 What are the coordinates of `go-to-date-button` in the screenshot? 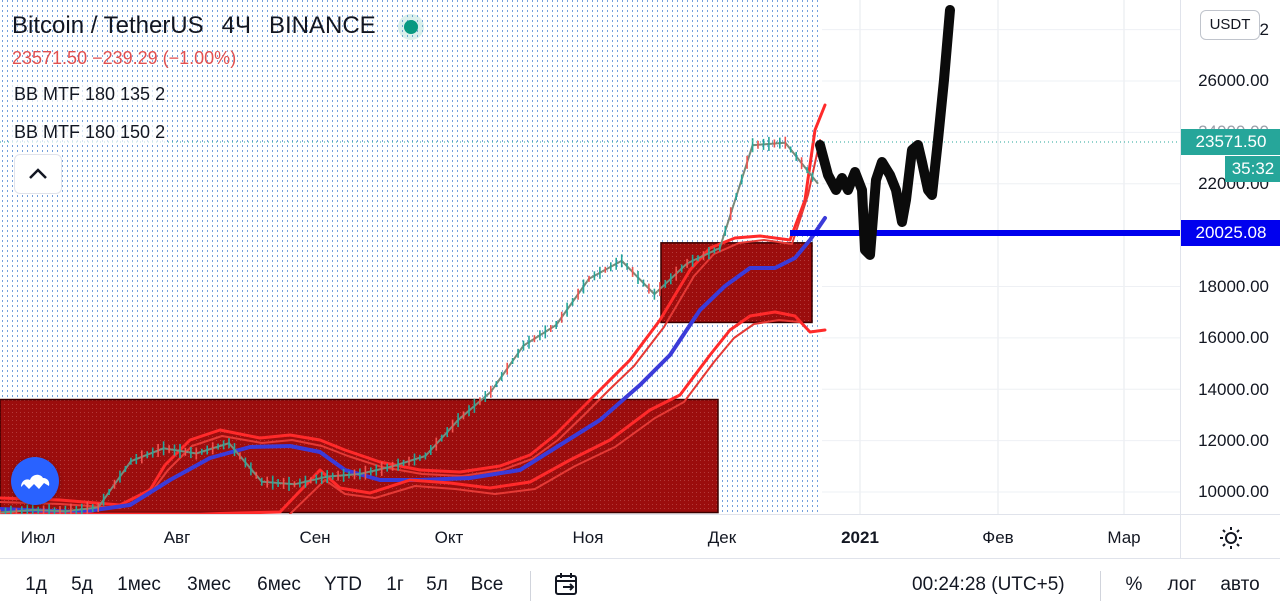 It's located at (567, 585).